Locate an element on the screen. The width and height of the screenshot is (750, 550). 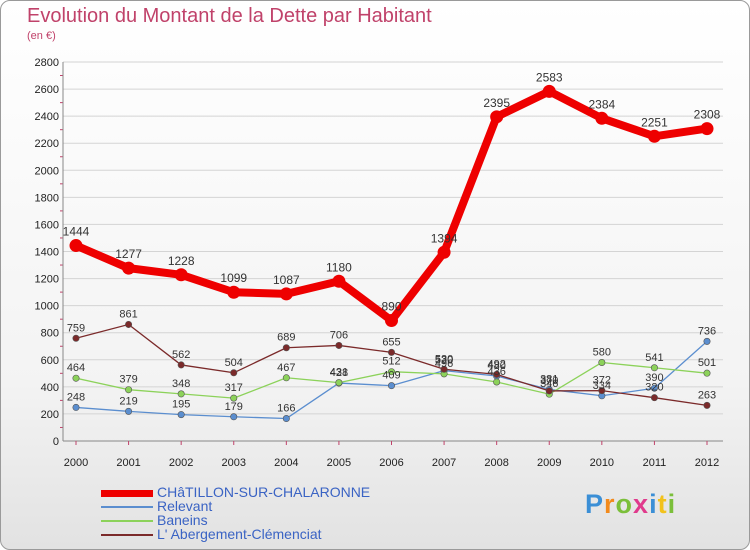
chart-subtitle: (en €) is located at coordinates (41, 36).